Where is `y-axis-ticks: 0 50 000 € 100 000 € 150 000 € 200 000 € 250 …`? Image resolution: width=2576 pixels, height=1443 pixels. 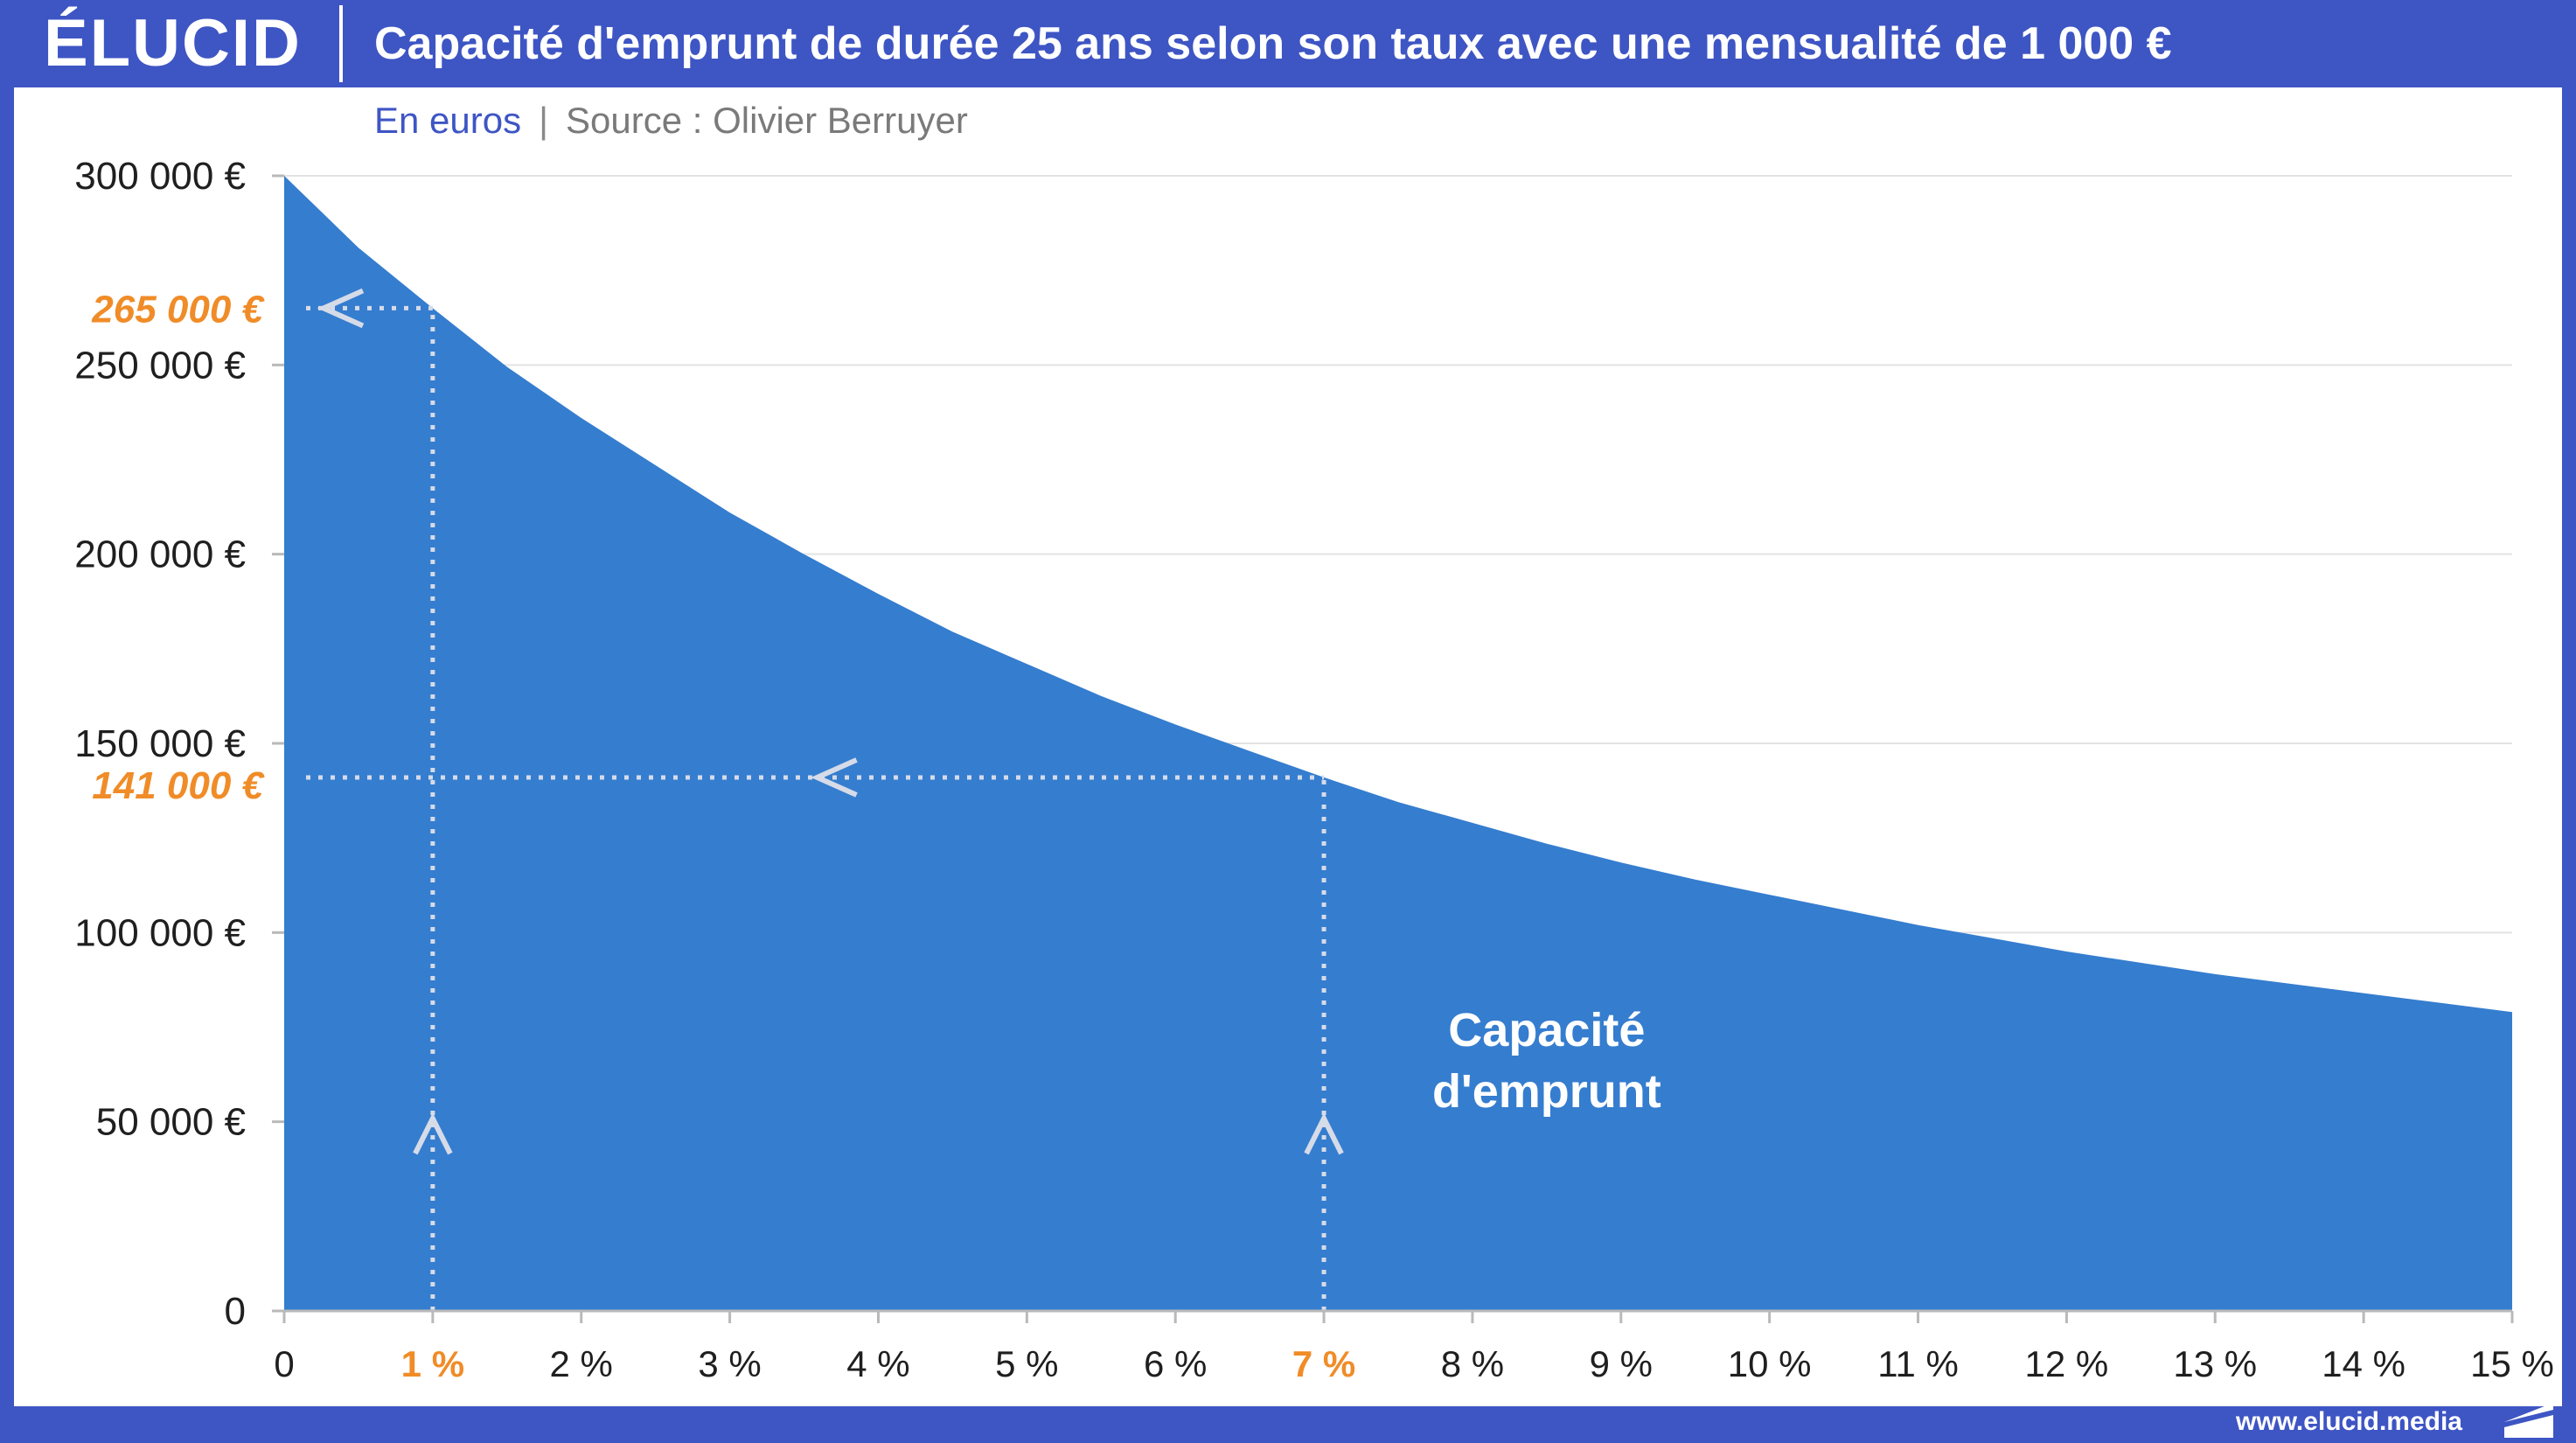 y-axis-ticks: 0 50 000 € 100 000 € 150 000 € 200 000 € 250 … is located at coordinates (179, 744).